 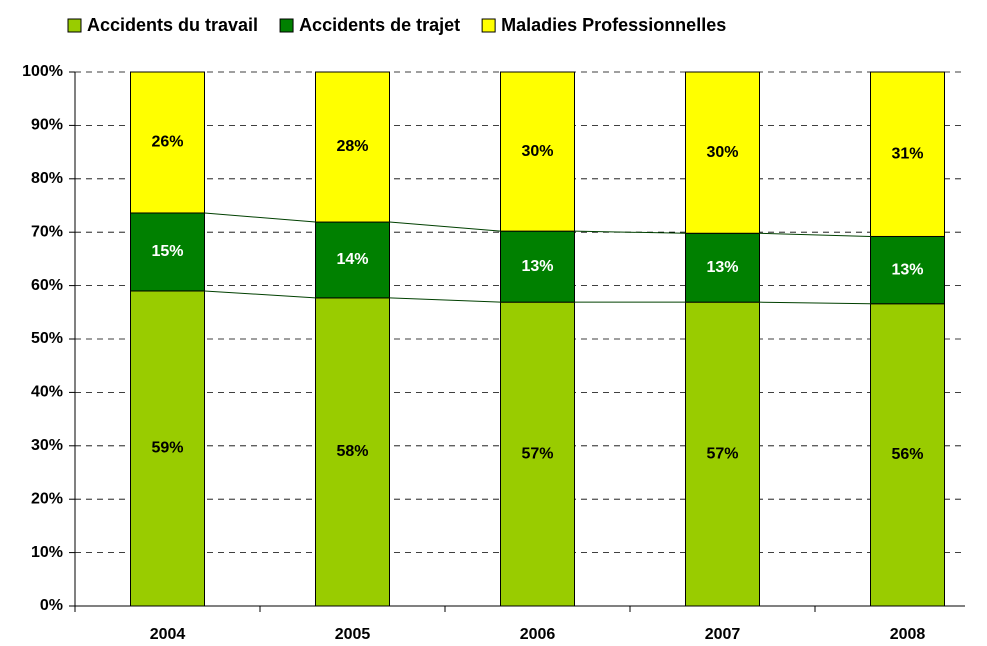 What do you see at coordinates (353, 634) in the screenshot?
I see `x-tick-label: 2005` at bounding box center [353, 634].